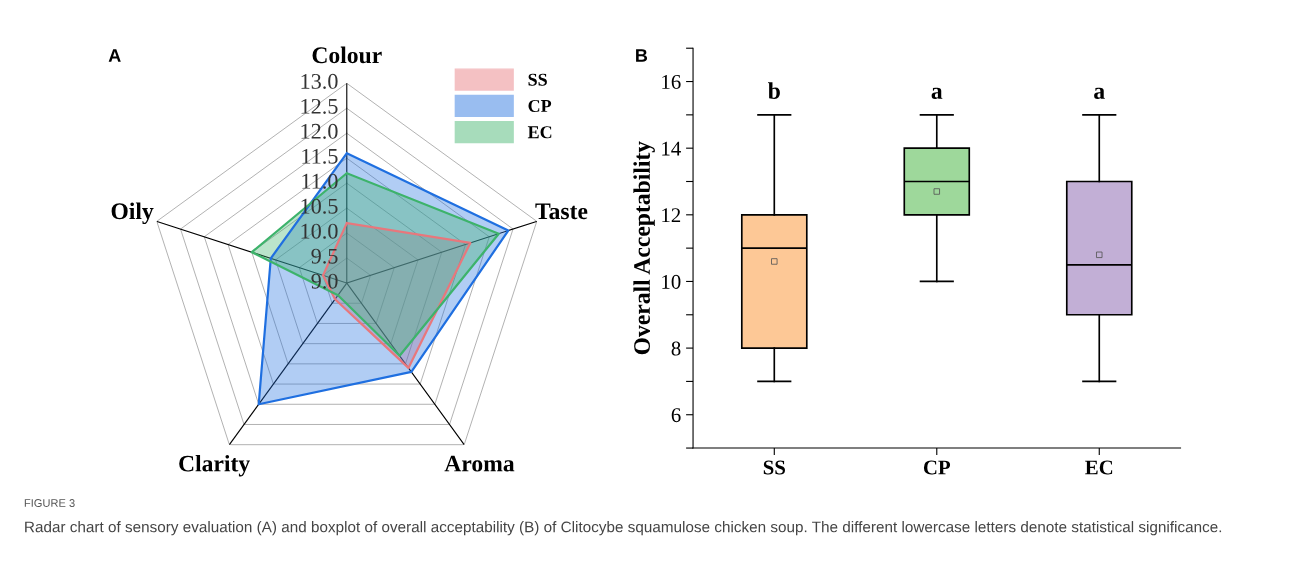 The width and height of the screenshot is (1293, 588). Describe the element at coordinates (774, 467) in the screenshot. I see `x-tick-label: SS` at that location.